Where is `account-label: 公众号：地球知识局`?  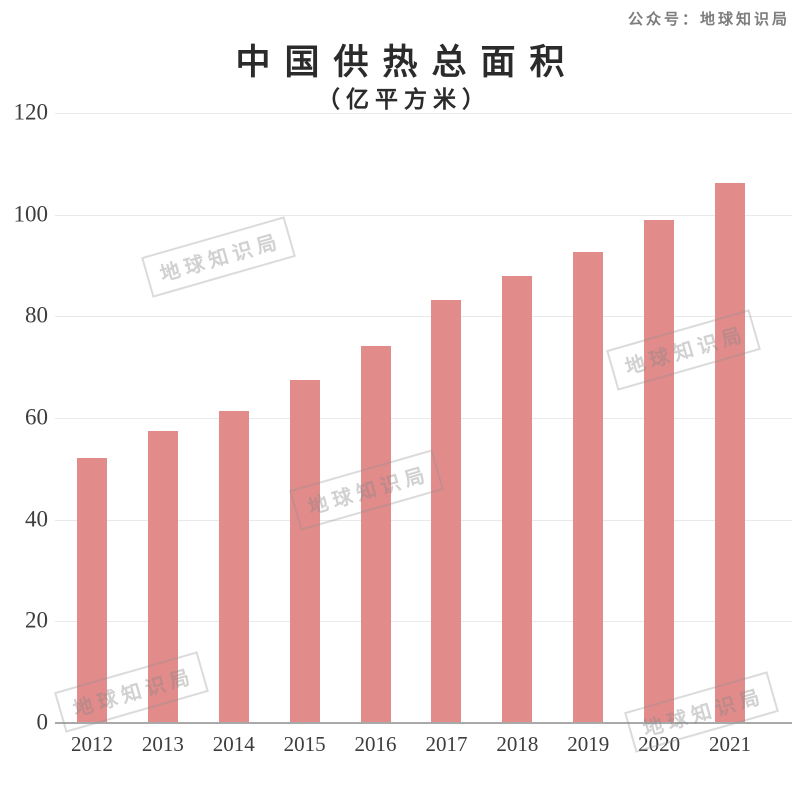
account-label: 公众号：地球知识局 is located at coordinates (708, 20).